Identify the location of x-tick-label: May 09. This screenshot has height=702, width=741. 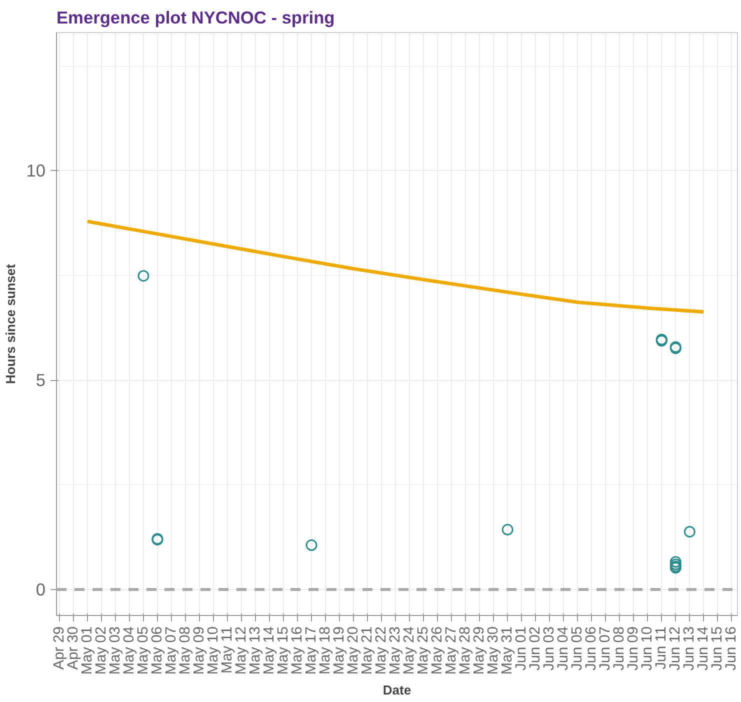
(199, 650).